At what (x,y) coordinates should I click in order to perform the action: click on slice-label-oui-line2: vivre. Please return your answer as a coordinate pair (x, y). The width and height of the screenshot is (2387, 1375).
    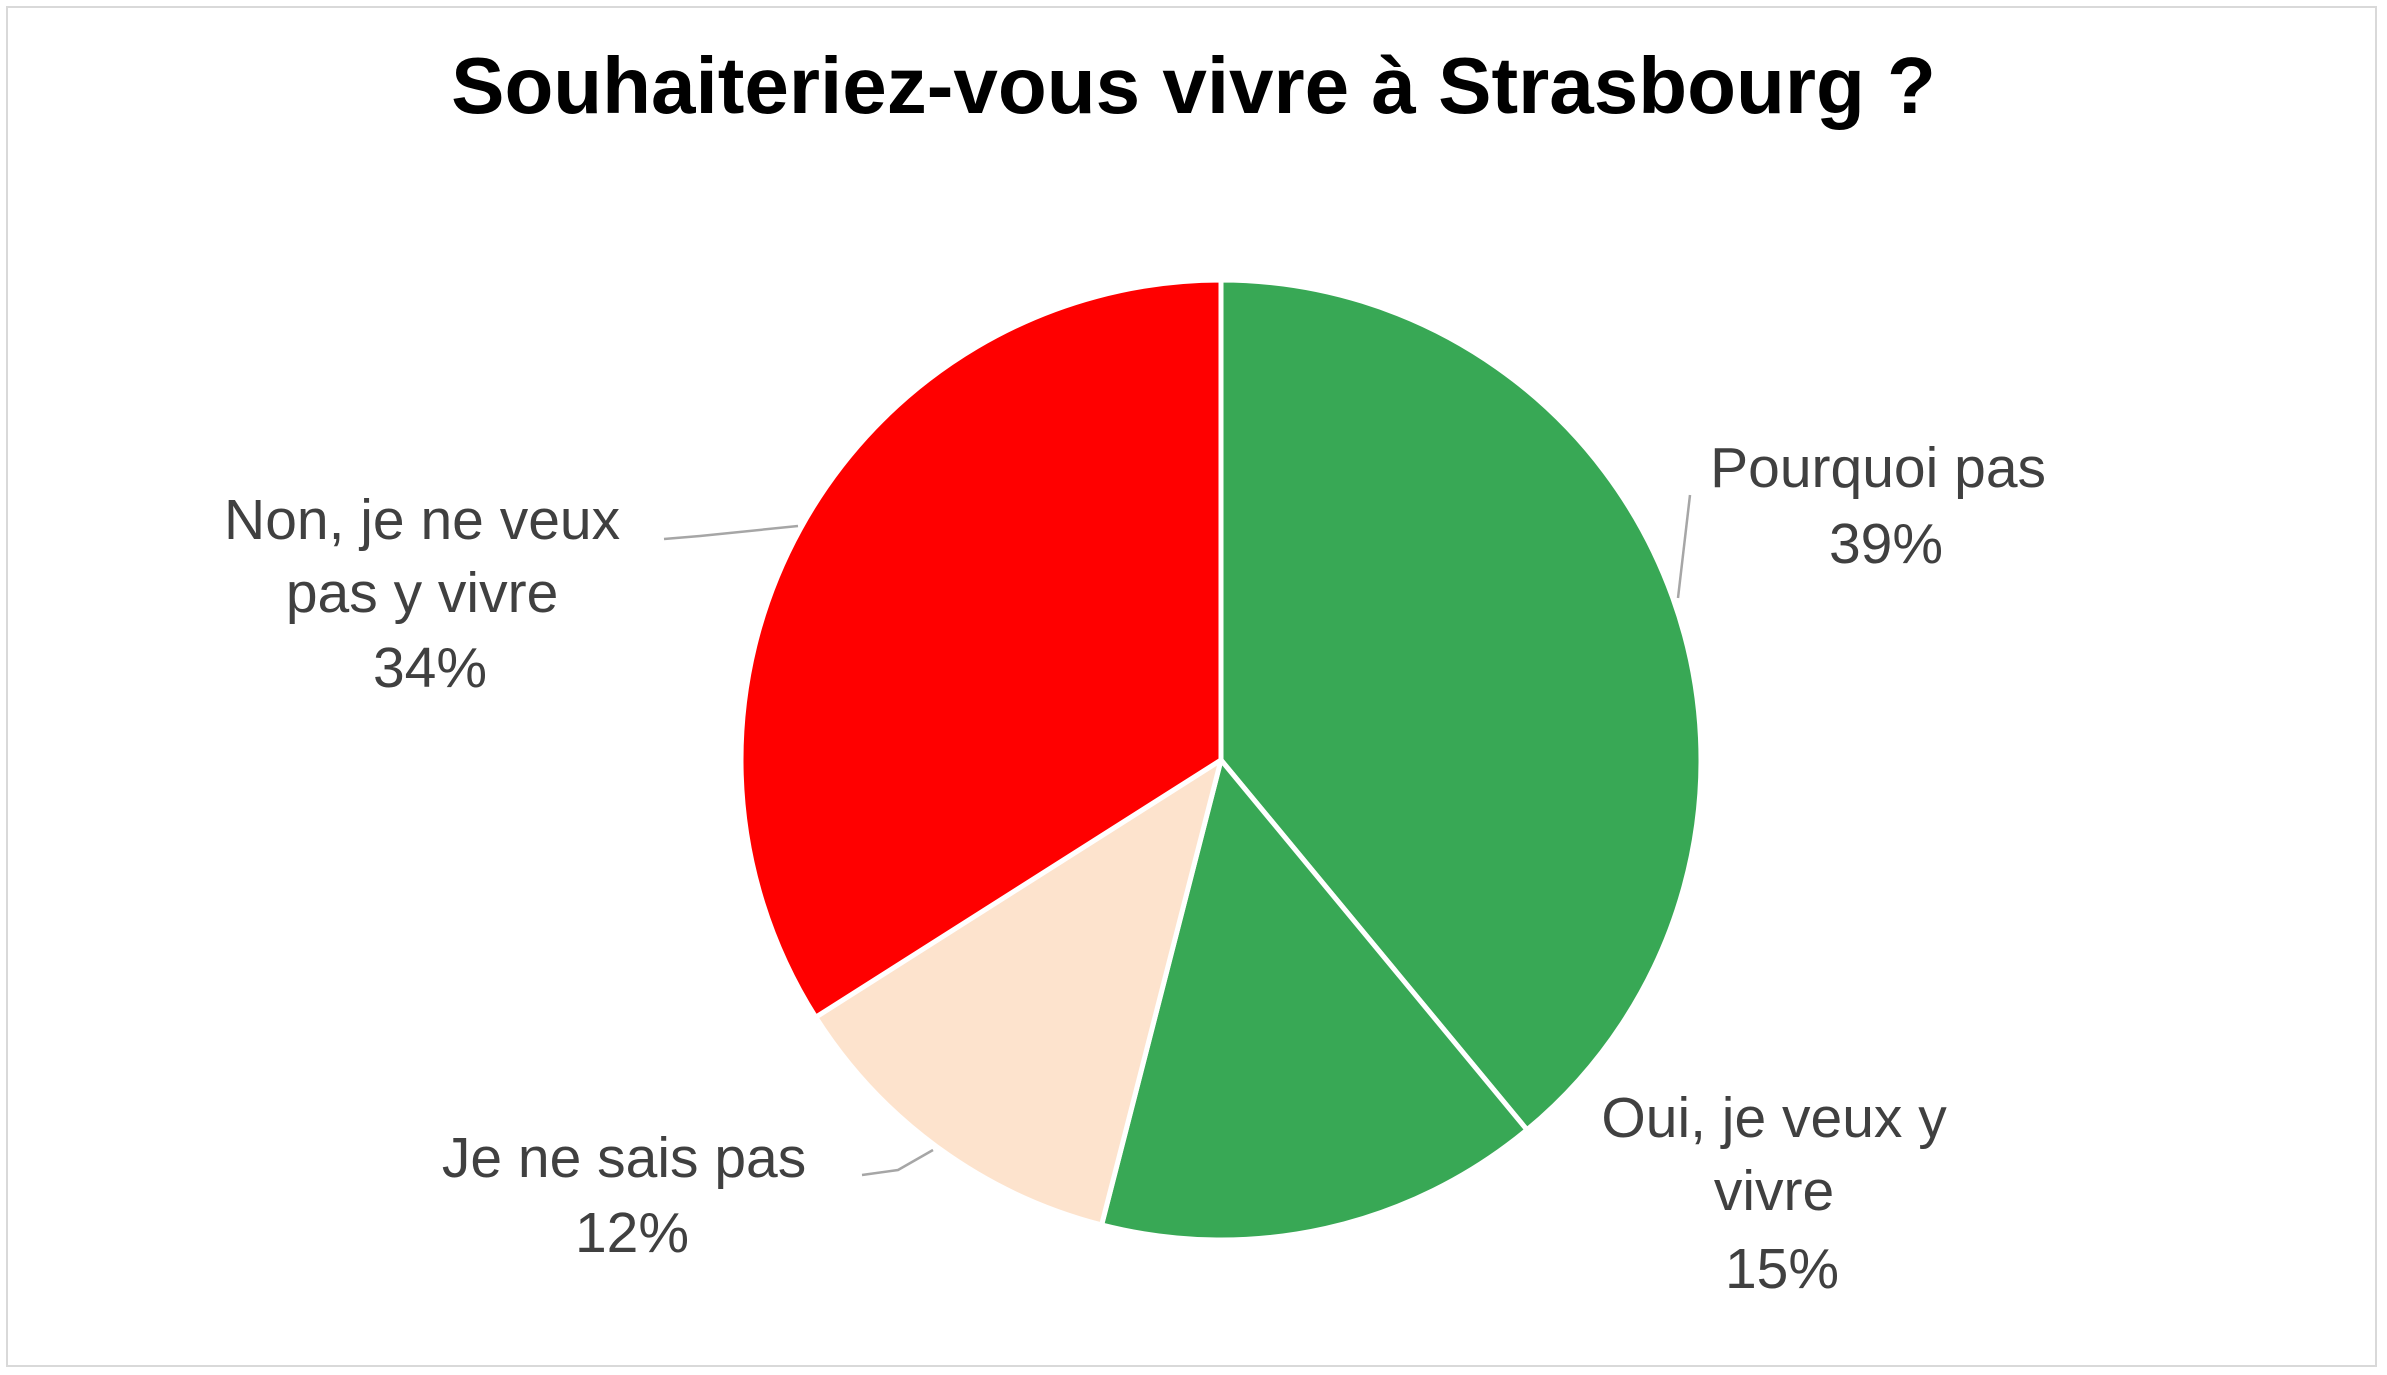
    Looking at the image, I should click on (1774, 1191).